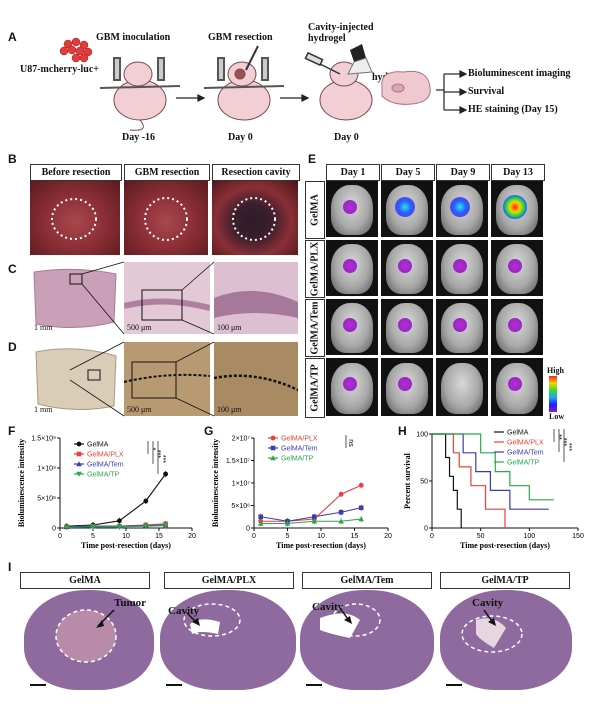 The width and height of the screenshot is (602, 720). Describe the element at coordinates (426, 529) in the screenshot. I see `y-tick-label: 0` at that location.